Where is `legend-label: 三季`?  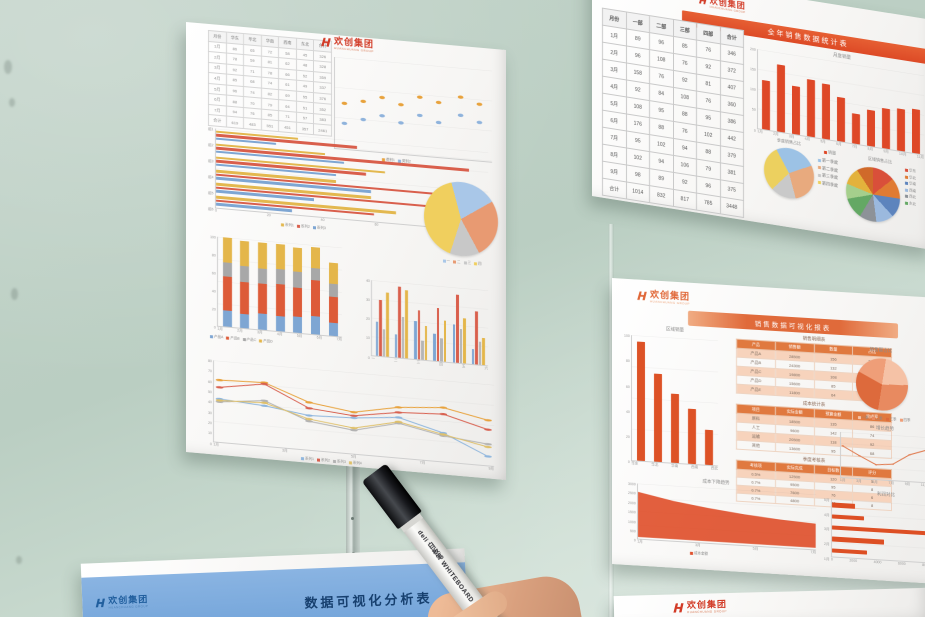
legend-label: 三季 is located at coordinates (893, 419).